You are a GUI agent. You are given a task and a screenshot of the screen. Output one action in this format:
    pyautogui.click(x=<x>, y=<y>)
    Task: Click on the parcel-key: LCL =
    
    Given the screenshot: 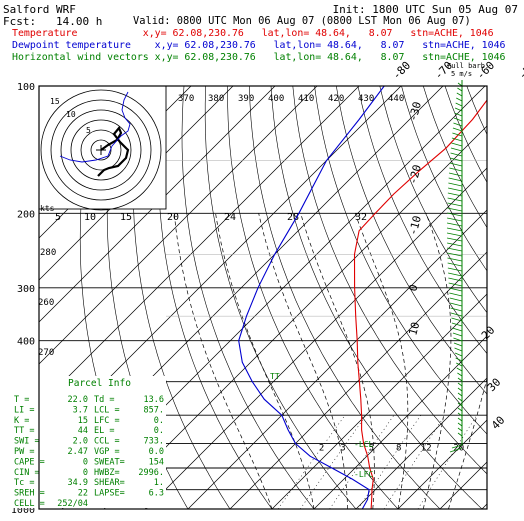 What is the action you would take?
    pyautogui.click(x=107, y=410)
    